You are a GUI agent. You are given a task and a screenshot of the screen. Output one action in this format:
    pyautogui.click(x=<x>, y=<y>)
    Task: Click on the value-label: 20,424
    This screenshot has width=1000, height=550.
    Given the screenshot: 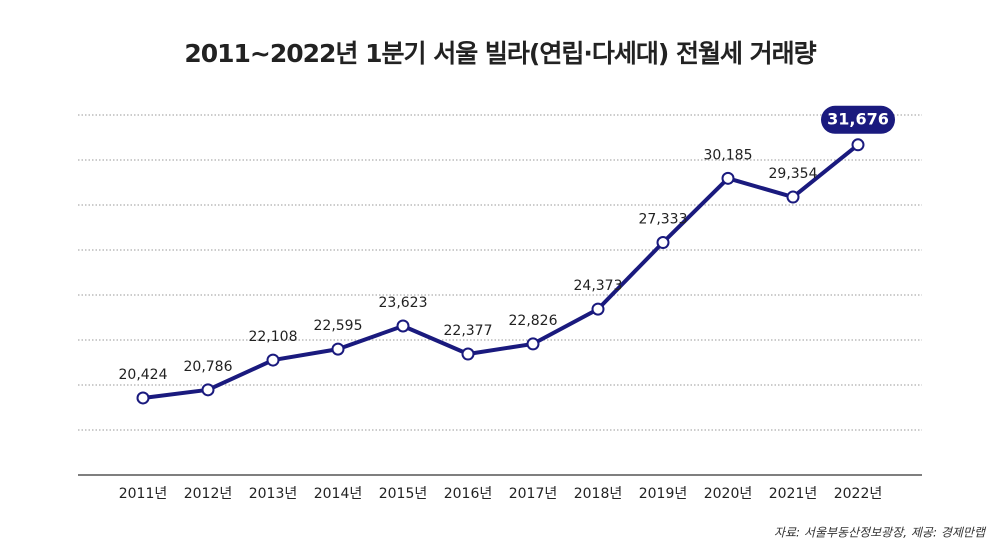 What is the action you would take?
    pyautogui.click(x=143, y=375)
    